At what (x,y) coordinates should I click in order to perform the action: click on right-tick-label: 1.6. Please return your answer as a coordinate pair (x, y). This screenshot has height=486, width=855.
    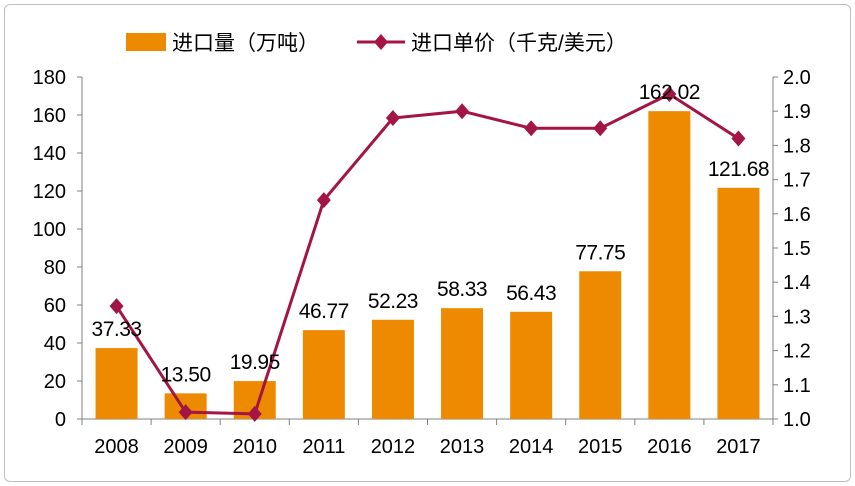
    Looking at the image, I should click on (797, 215).